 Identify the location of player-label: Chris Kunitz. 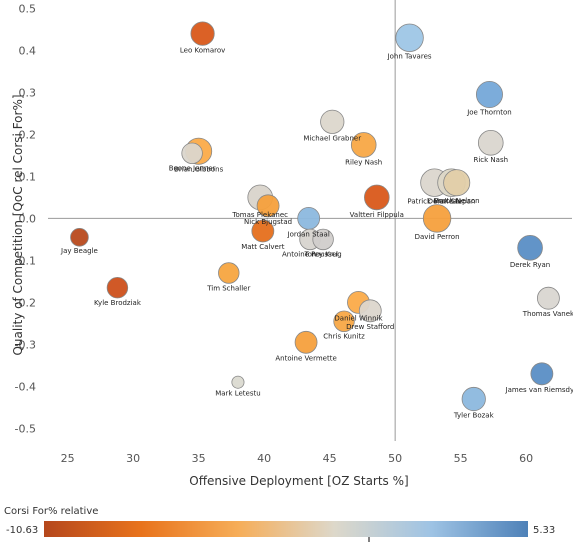
(344, 337).